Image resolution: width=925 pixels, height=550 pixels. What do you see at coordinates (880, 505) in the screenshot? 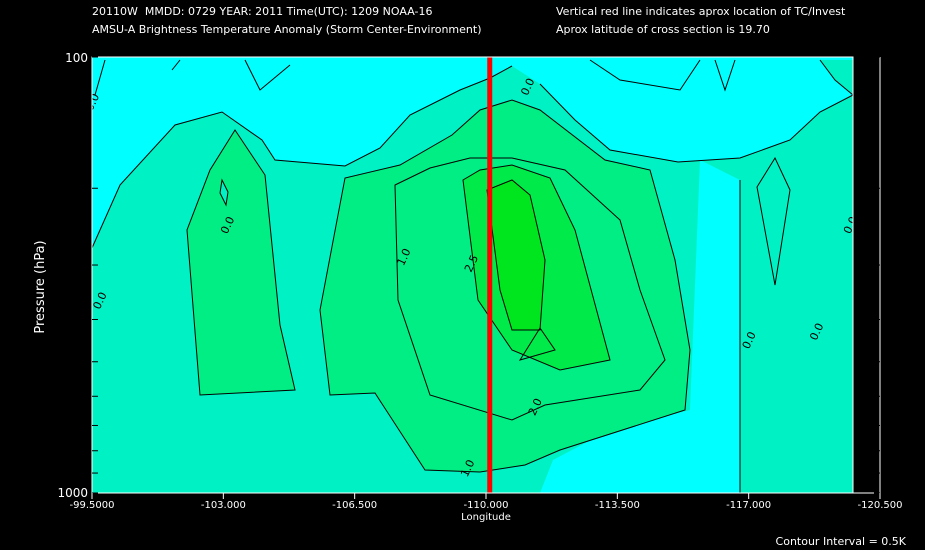
I see `x-tick-label: -120.500` at bounding box center [880, 505].